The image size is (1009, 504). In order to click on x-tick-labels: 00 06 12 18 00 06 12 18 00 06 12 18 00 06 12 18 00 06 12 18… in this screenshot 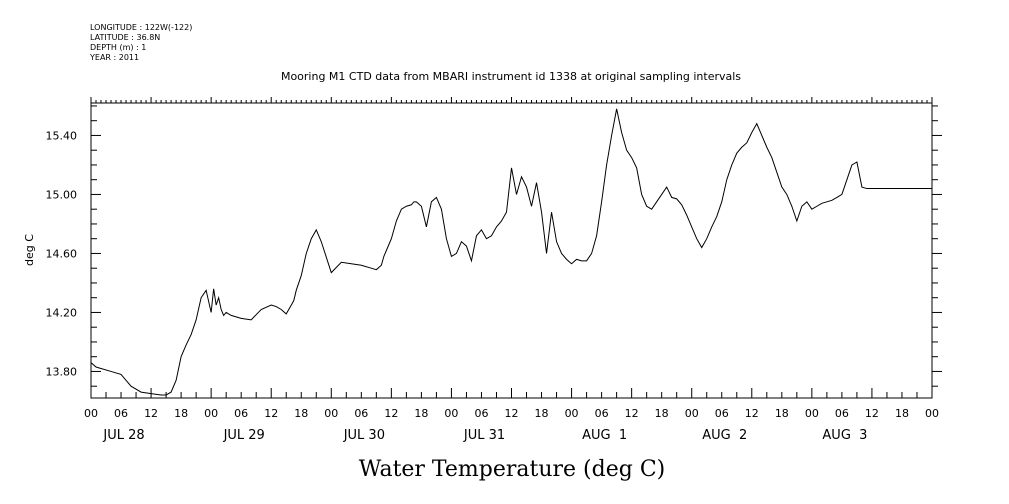, I will do `click(511, 413)`.